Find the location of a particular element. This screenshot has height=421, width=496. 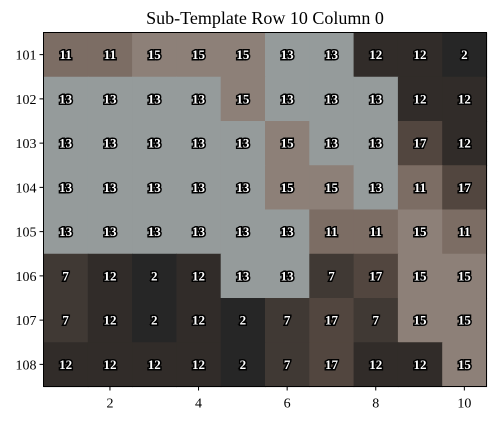

x-tick-label: 4 is located at coordinates (198, 404).